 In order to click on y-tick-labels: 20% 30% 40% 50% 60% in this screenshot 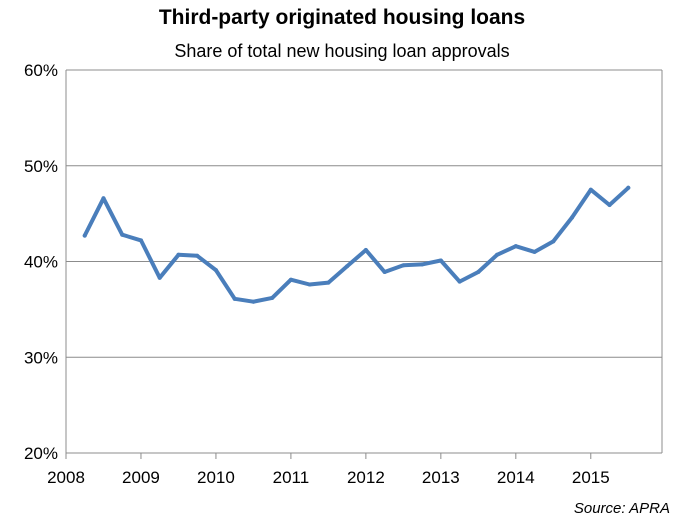, I will do `click(41, 262)`.